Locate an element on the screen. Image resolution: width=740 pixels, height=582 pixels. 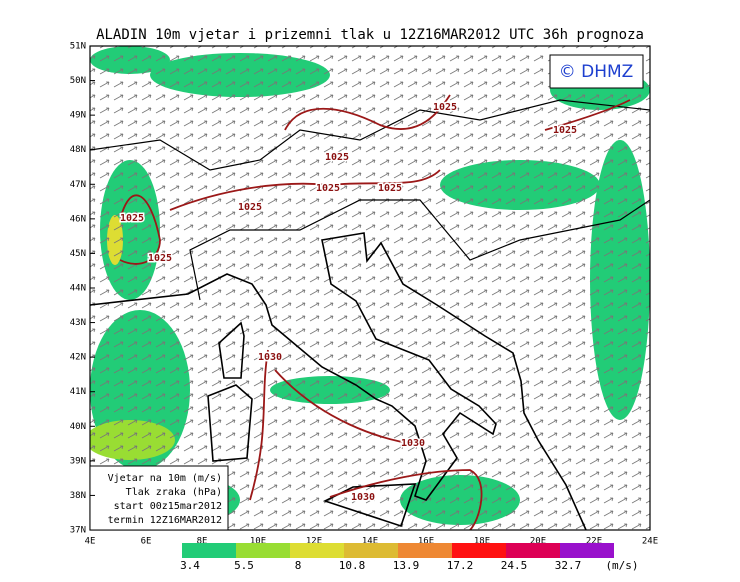
info-line: start 00z15mar2012 is located at coordinates (168, 506).